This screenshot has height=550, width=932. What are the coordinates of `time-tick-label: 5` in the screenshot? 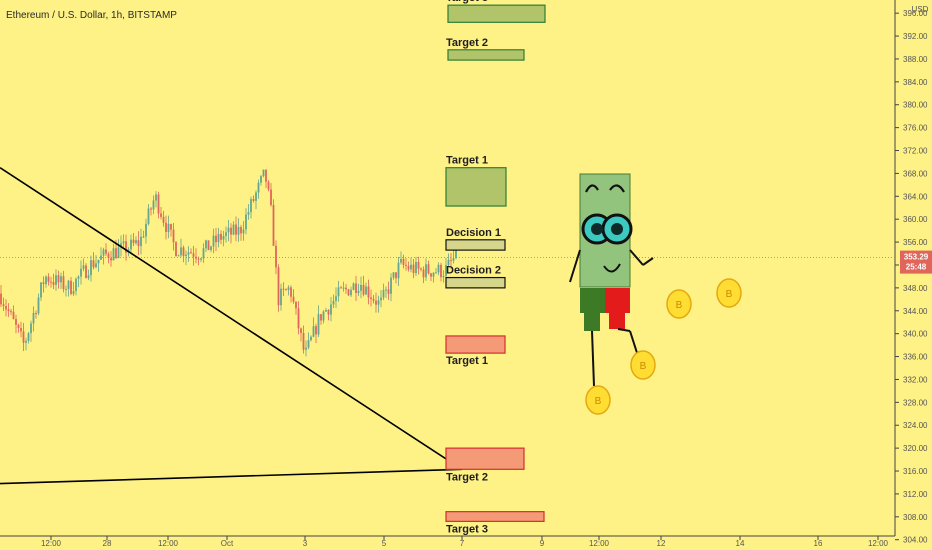 It's located at (384, 543).